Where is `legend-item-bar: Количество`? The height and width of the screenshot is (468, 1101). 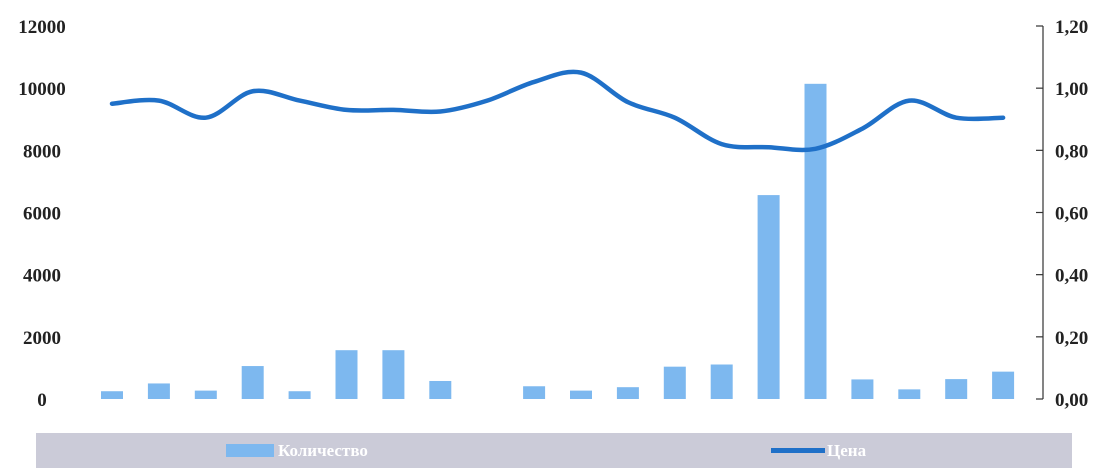 legend-item-bar: Количество is located at coordinates (297, 450).